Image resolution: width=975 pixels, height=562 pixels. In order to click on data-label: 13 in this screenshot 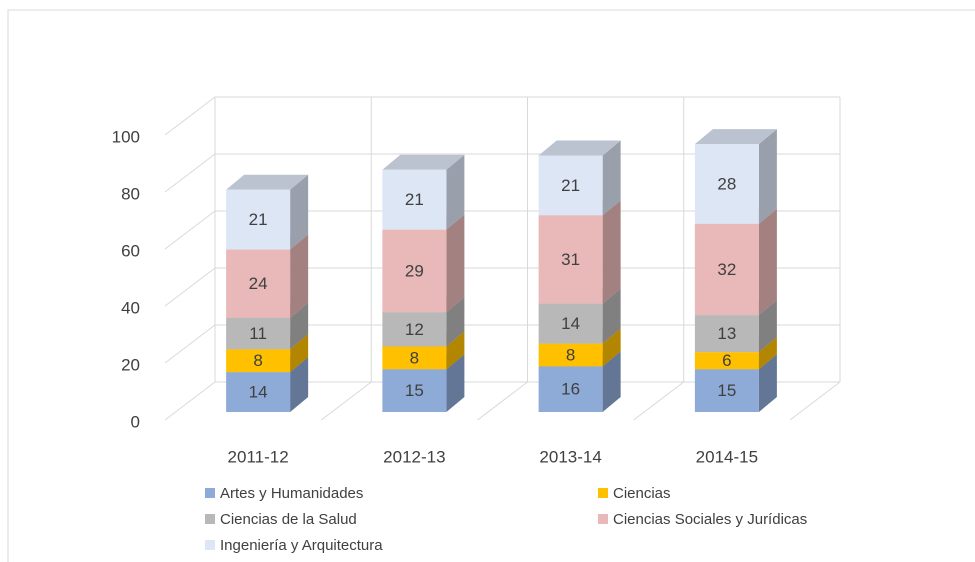, I will do `click(726, 333)`.